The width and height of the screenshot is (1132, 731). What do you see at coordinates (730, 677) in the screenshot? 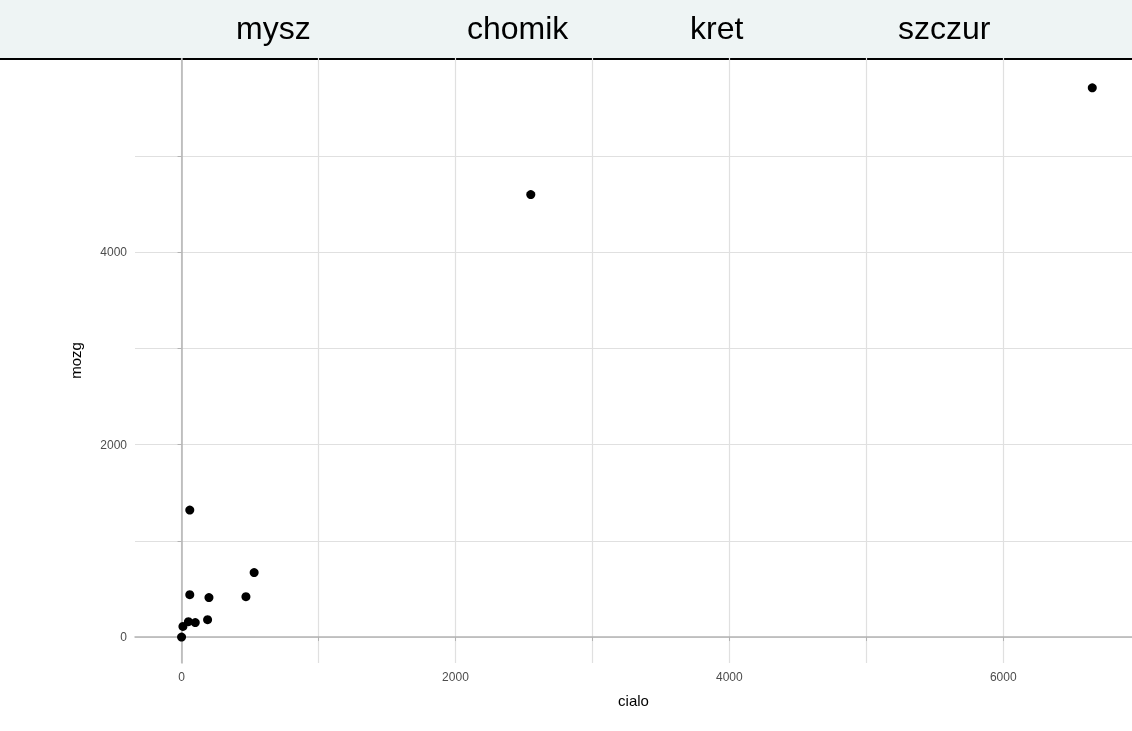
I see `x-tick-label: 4000` at bounding box center [730, 677].